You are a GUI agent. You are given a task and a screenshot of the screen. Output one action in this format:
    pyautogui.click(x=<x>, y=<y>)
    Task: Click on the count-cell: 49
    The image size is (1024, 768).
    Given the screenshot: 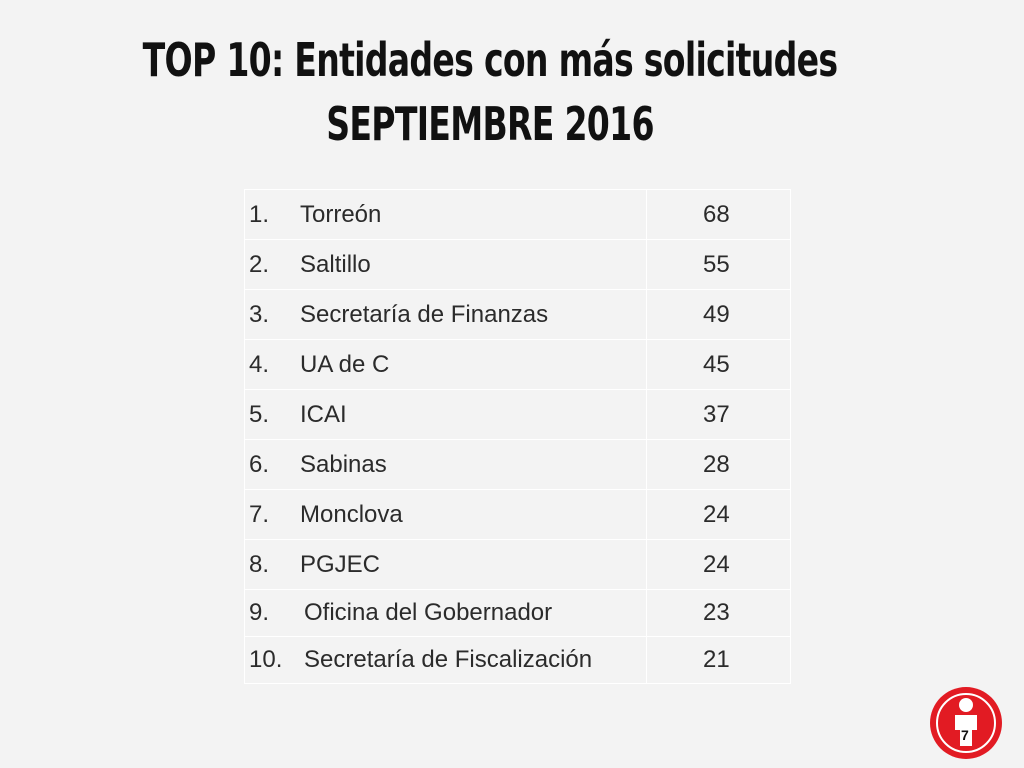 What is the action you would take?
    pyautogui.click(x=718, y=314)
    